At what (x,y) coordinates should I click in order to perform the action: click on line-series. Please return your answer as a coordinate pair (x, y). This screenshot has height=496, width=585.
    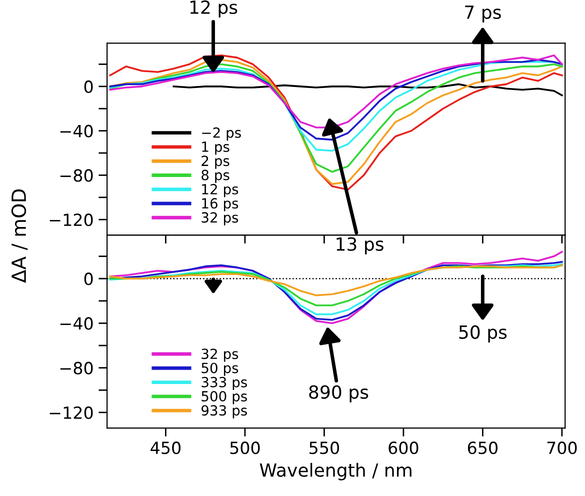
    Looking at the image, I should click on (336, 280).